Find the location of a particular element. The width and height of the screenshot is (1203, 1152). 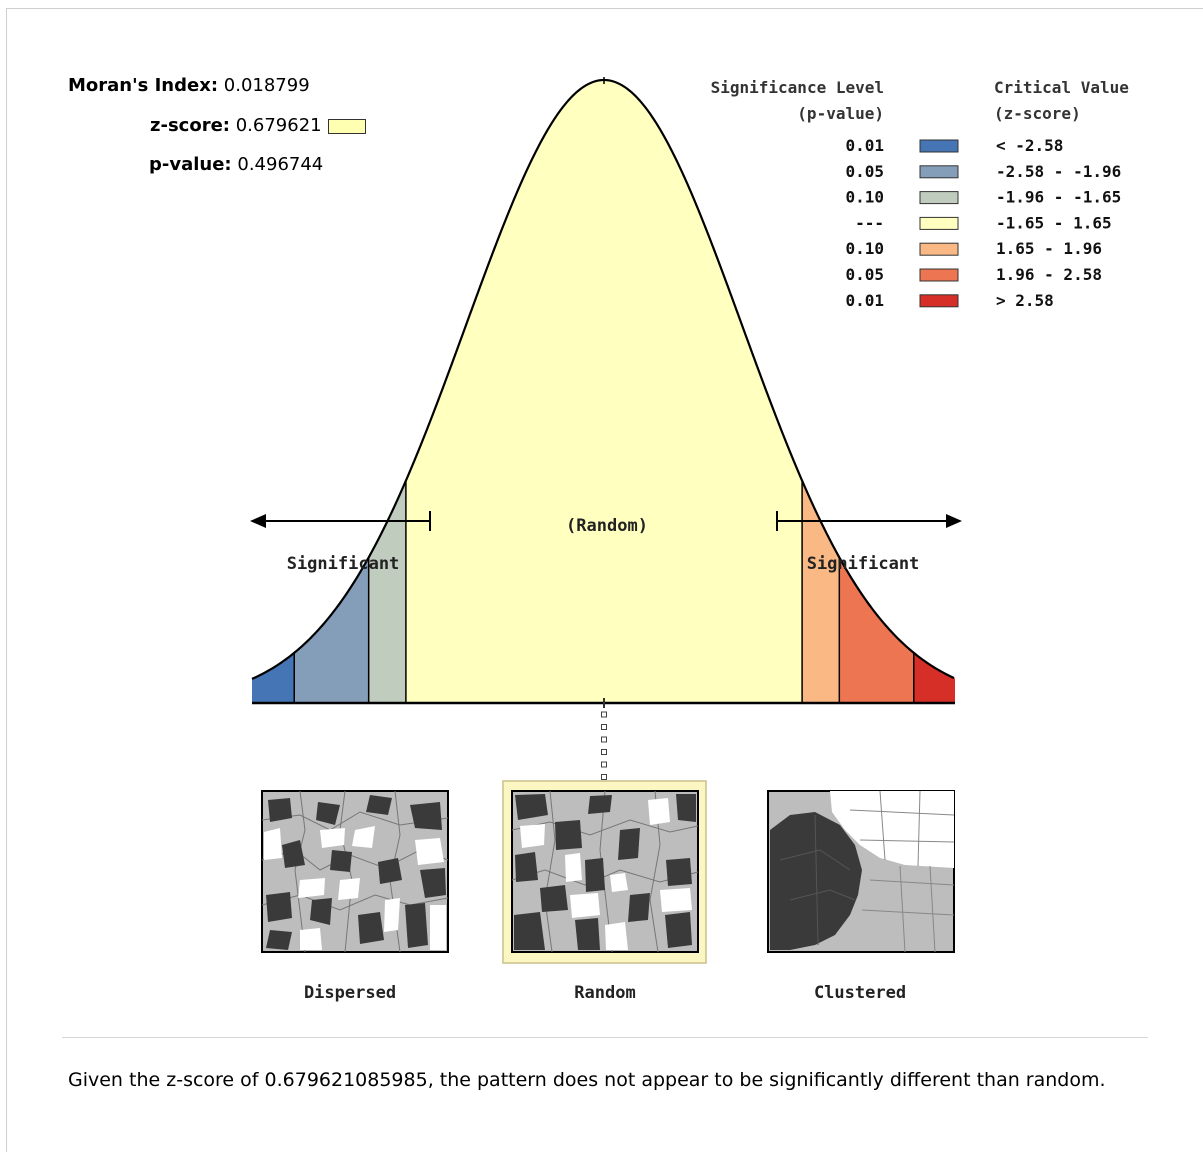

random-label: Random is located at coordinates (604, 993).